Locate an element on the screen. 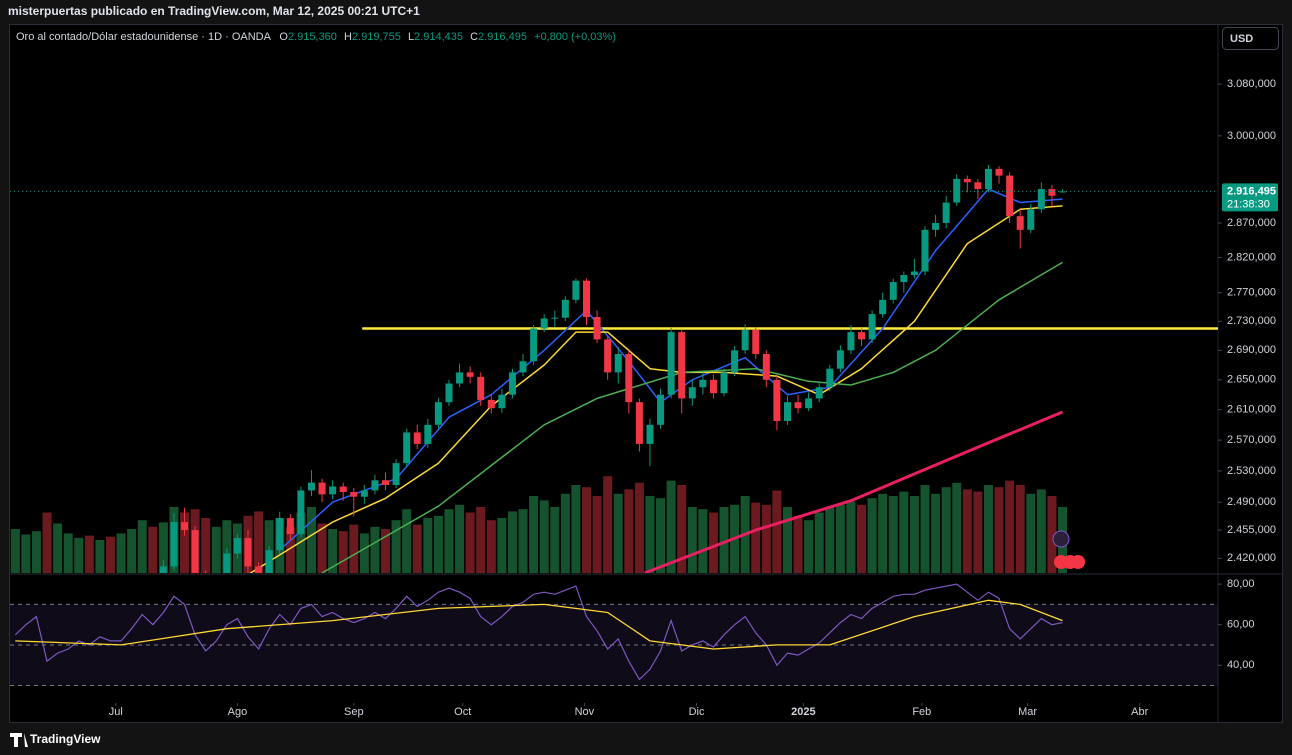  x-tick-label: Jul is located at coordinates (116, 712).